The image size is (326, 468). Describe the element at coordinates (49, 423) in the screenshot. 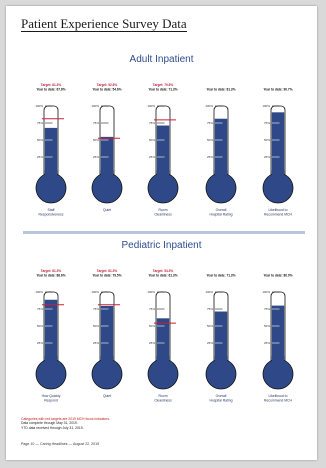

I see `note-data-complete: Data complete through May 31, 2019.` at that location.